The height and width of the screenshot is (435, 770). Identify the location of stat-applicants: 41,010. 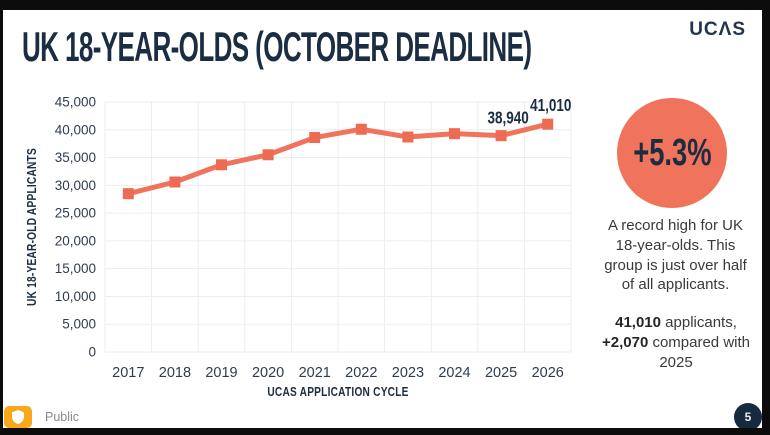
(638, 322).